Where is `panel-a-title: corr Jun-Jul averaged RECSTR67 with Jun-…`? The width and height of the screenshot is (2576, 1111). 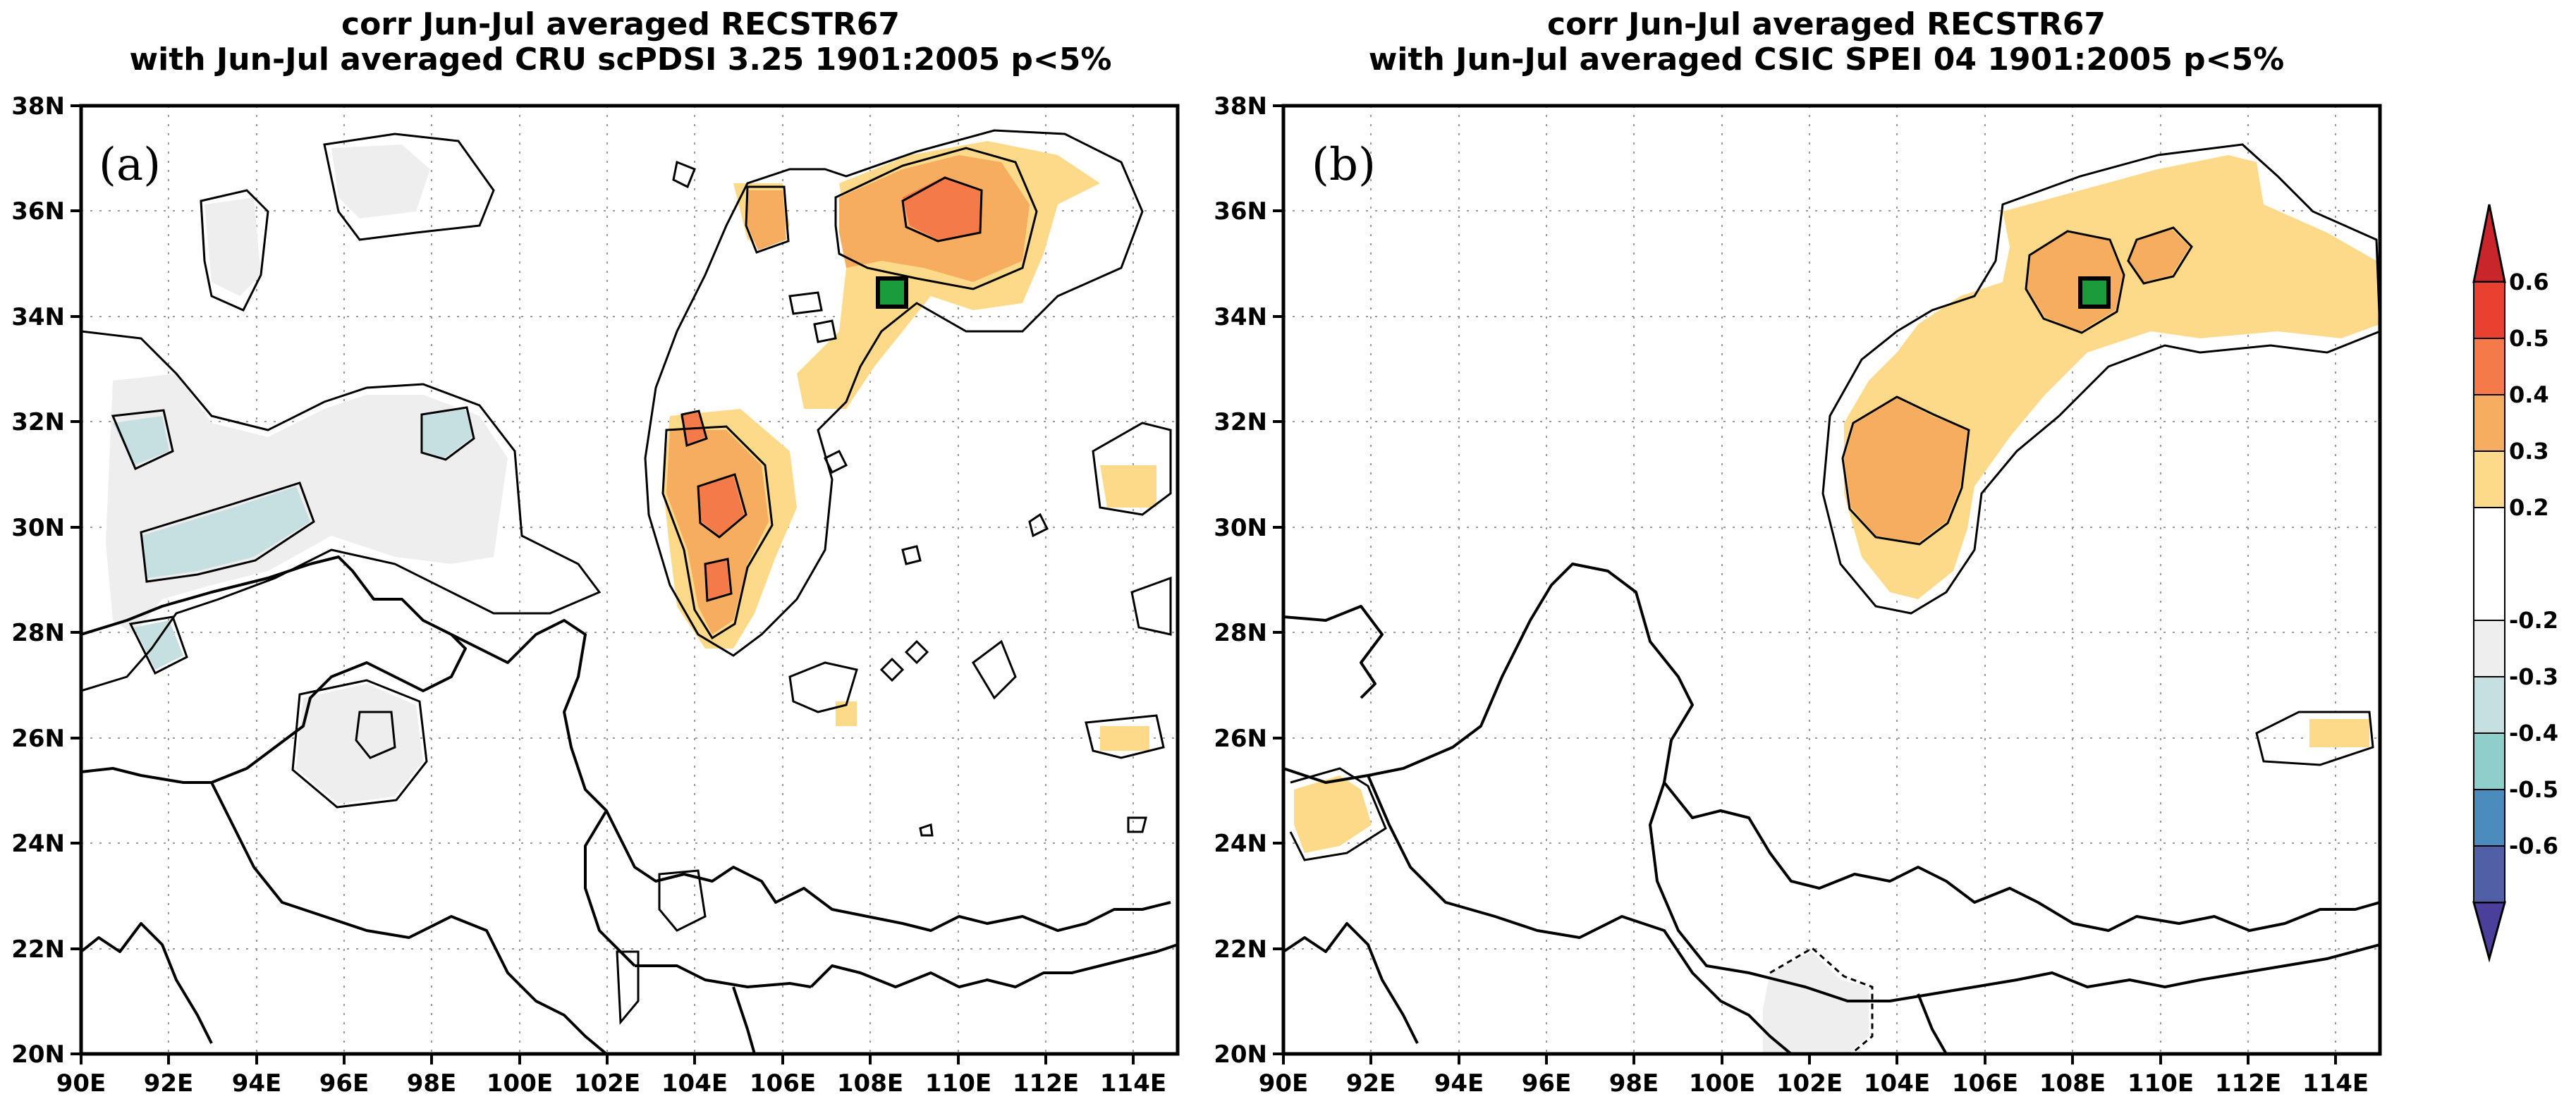
panel-a-title: corr Jun-Jul averaged RECSTR67 with Jun-… is located at coordinates (621, 42).